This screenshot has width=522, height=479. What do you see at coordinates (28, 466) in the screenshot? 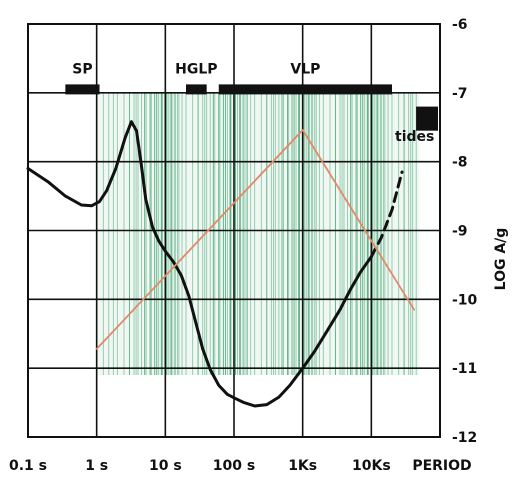
I see `x-tick-label: 0.1 s` at bounding box center [28, 466].